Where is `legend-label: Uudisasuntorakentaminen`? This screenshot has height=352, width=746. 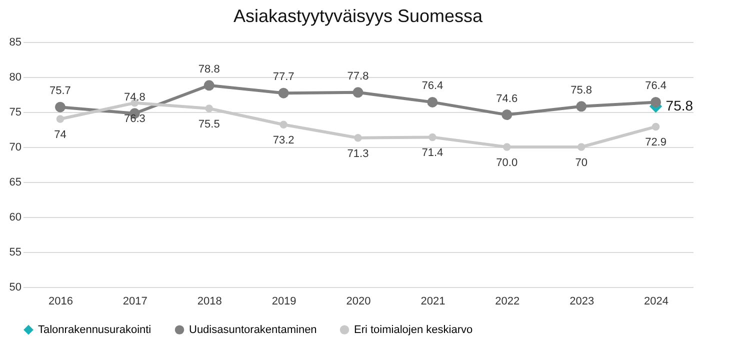 legend-label: Uudisasuntorakentaminen is located at coordinates (253, 330).